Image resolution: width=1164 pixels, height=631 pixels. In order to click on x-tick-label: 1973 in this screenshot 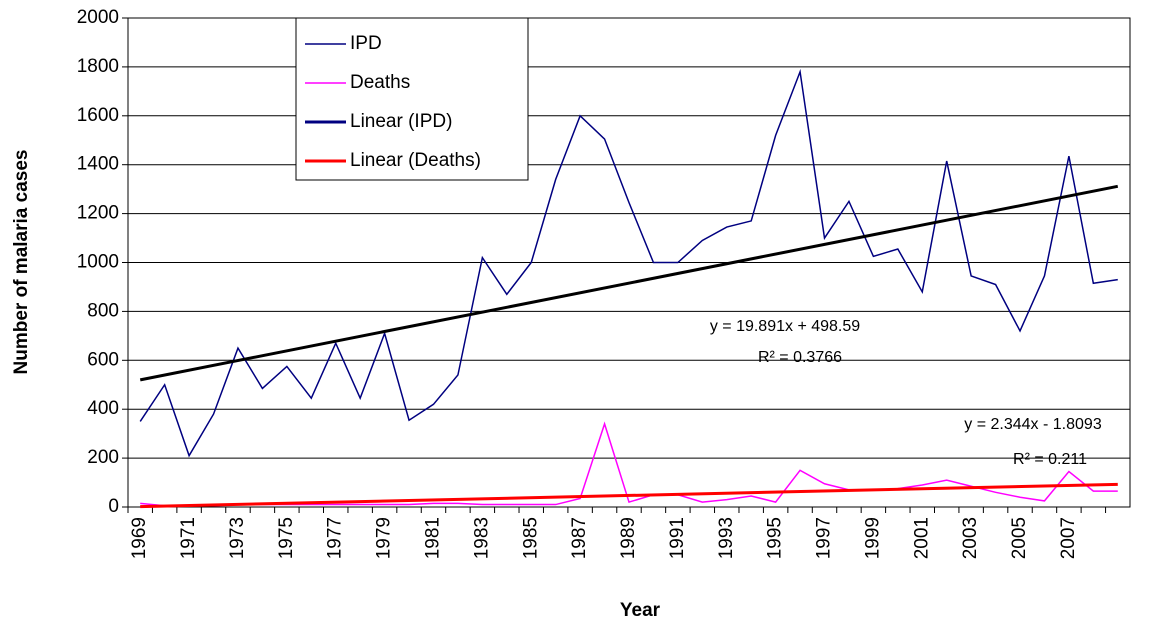, I will do `click(237, 538)`.